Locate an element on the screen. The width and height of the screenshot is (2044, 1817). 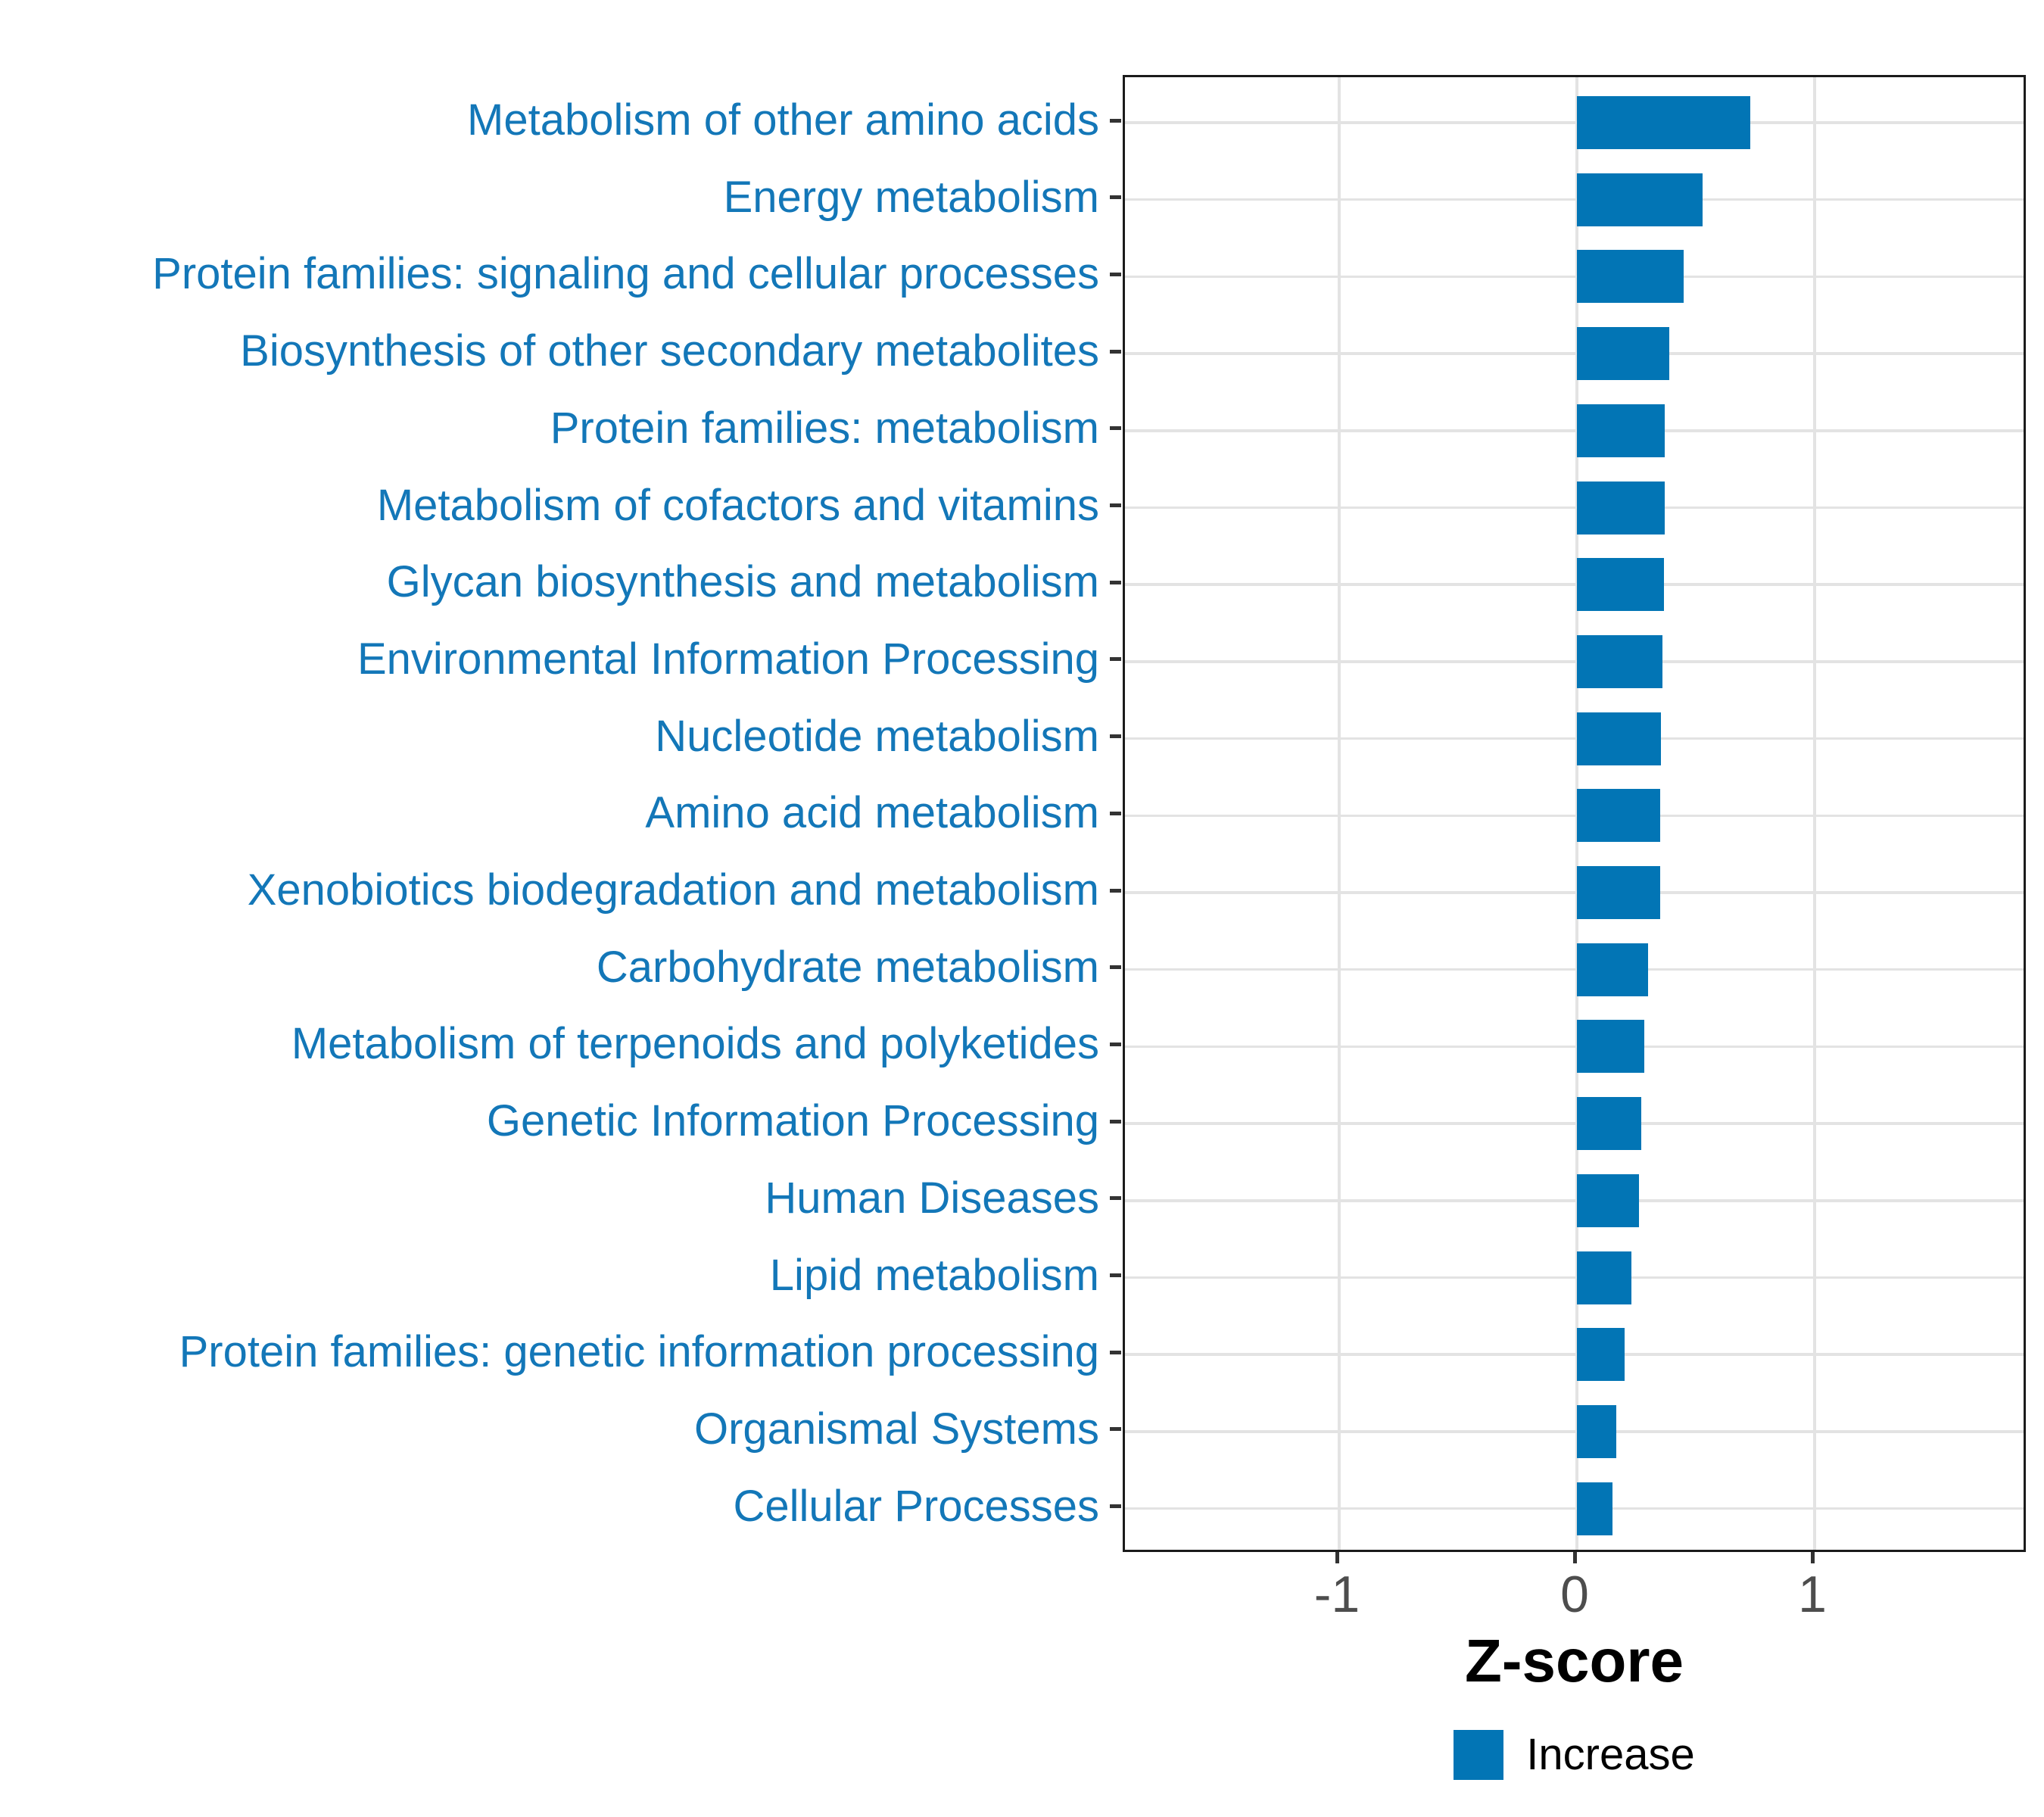
y-axis-label: Metabolism of terpenoids and polyketides is located at coordinates (695, 1044).